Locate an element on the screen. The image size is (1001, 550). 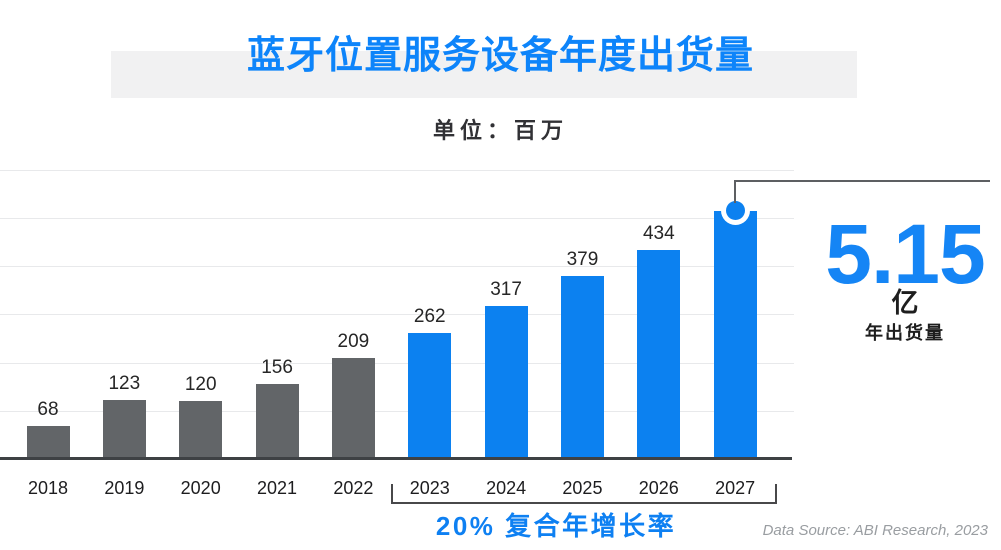
cagr-bracket is located at coordinates (584, 494).